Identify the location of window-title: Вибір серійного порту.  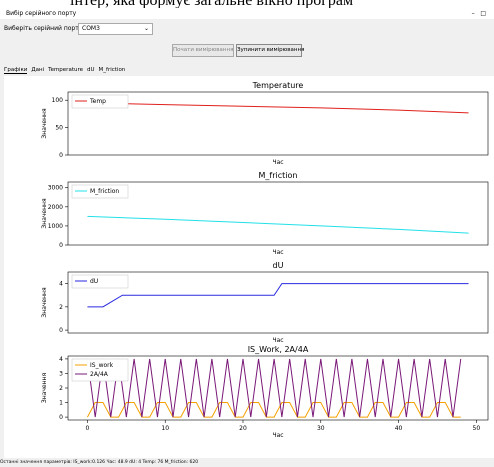
(41, 13).